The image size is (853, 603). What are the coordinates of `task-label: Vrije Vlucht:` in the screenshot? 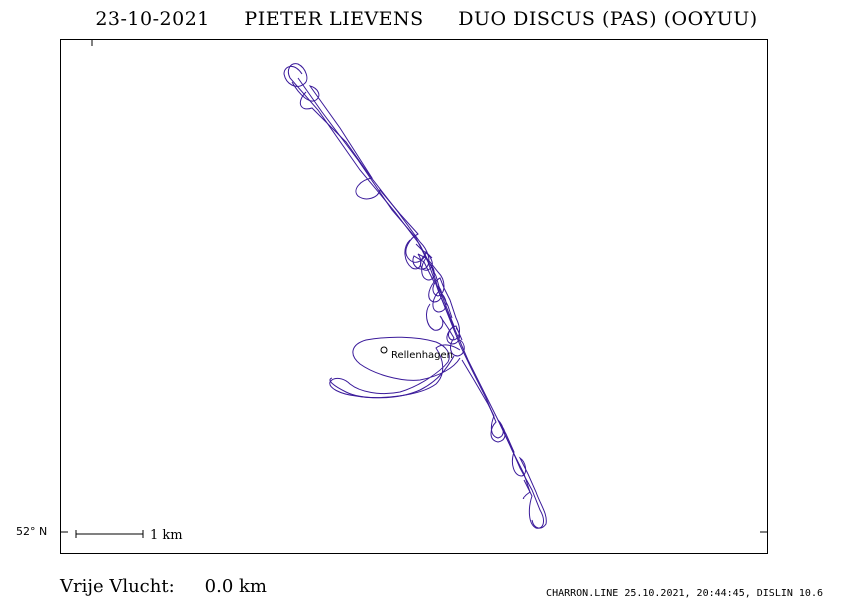 It's located at (117, 586).